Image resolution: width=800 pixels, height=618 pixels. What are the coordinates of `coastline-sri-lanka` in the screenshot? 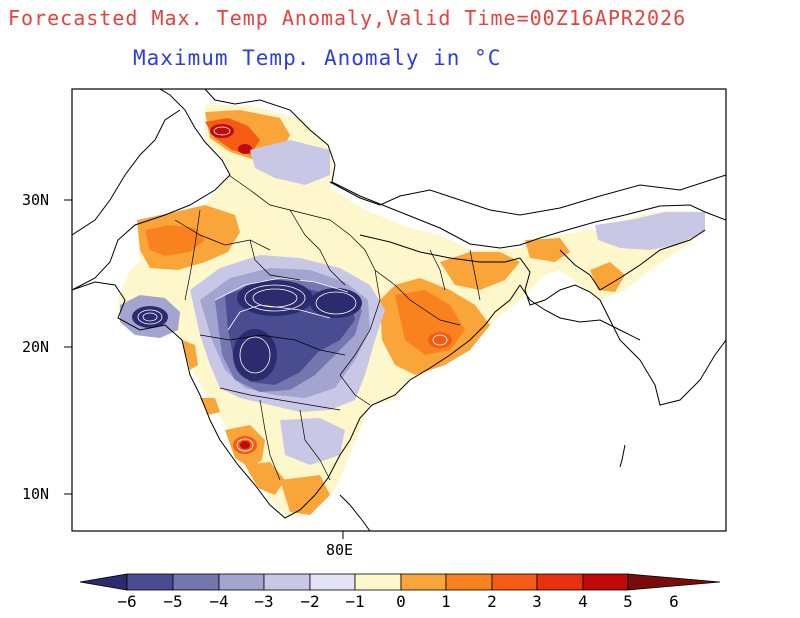 It's located at (355, 512).